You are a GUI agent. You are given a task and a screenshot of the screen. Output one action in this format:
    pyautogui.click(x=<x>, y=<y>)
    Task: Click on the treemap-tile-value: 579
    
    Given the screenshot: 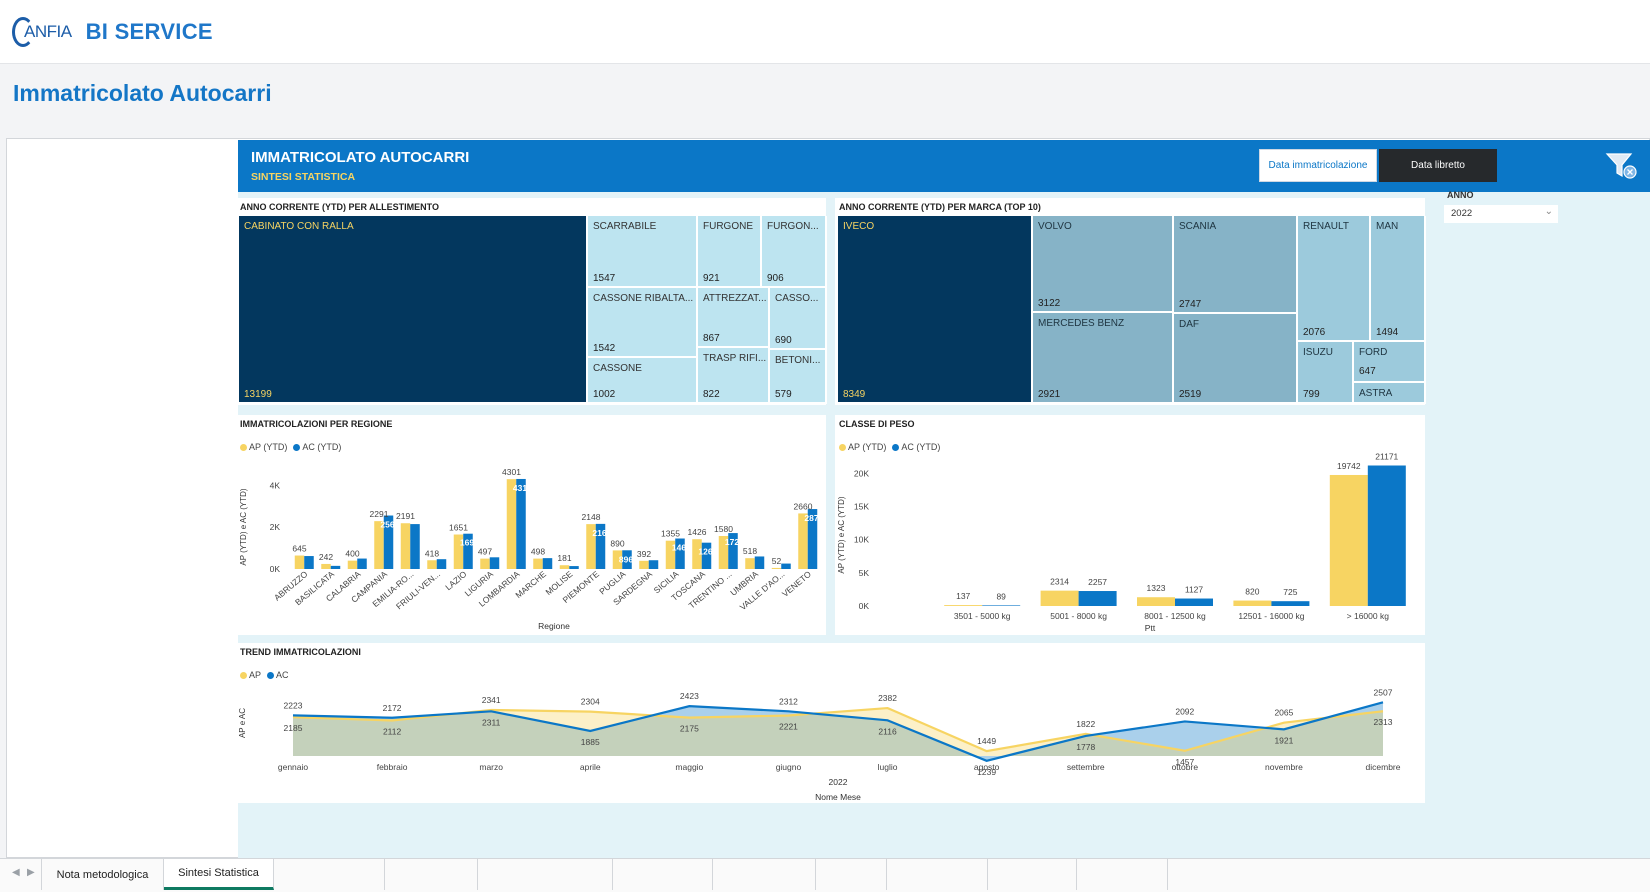 What is the action you would take?
    pyautogui.click(x=783, y=394)
    